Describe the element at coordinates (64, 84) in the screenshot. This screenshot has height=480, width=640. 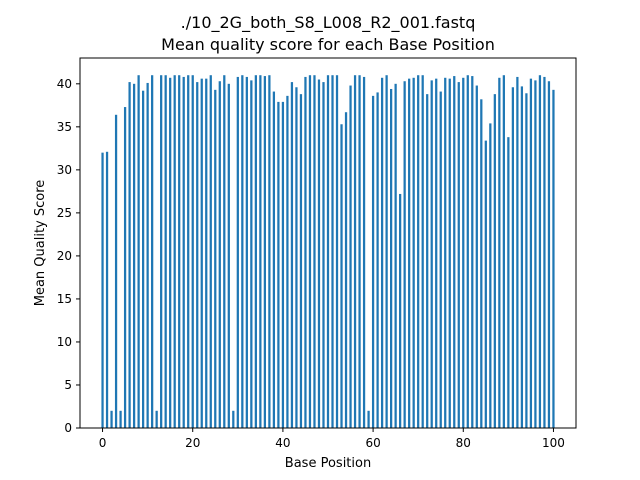
I see `y-tick-label: 40` at that location.